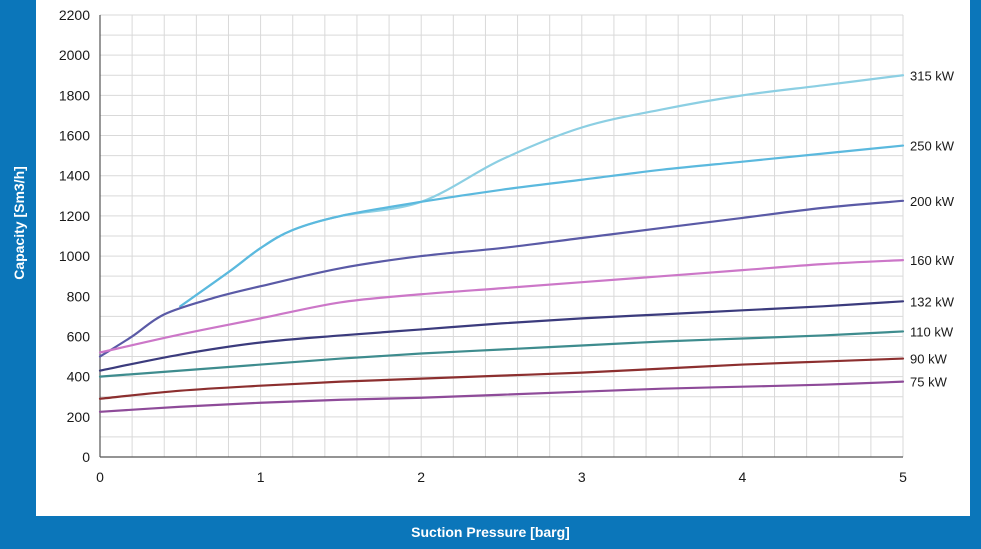 This screenshot has height=549, width=981. Describe the element at coordinates (86, 457) in the screenshot. I see `y-tick-label: 0` at that location.